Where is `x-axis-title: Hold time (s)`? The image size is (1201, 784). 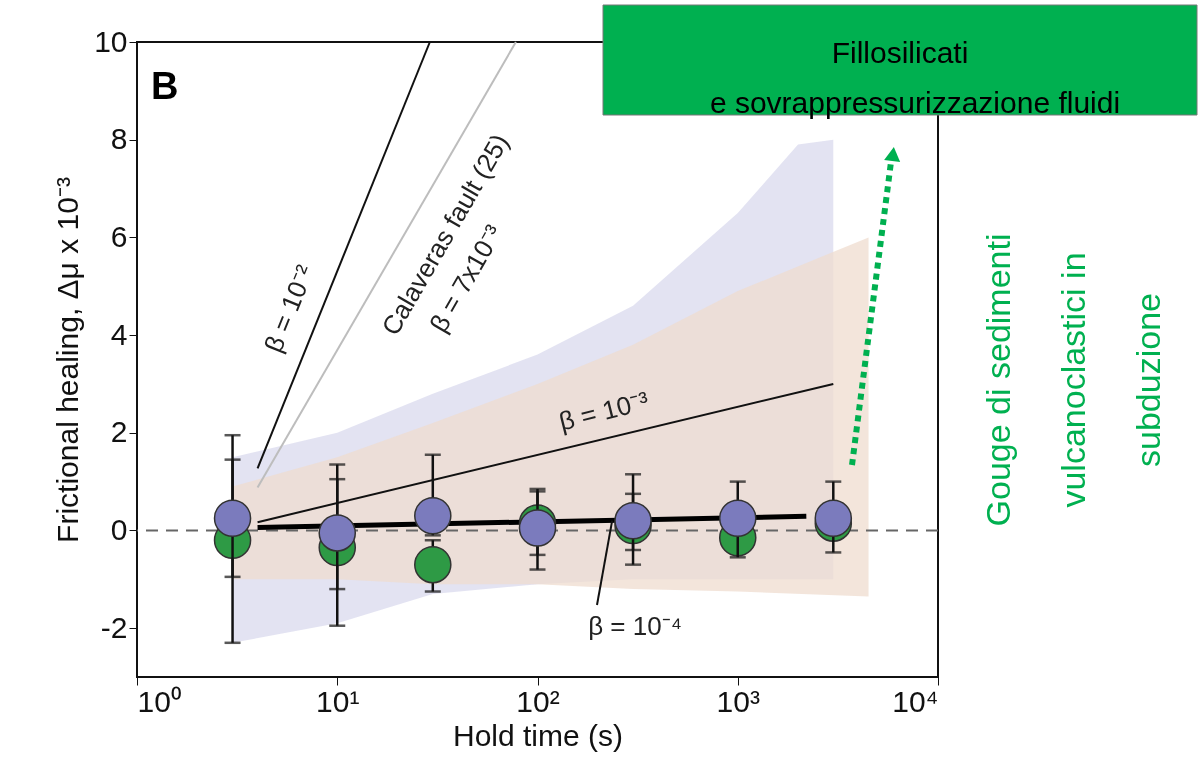
x-axis-title: Hold time (s) is located at coordinates (538, 735).